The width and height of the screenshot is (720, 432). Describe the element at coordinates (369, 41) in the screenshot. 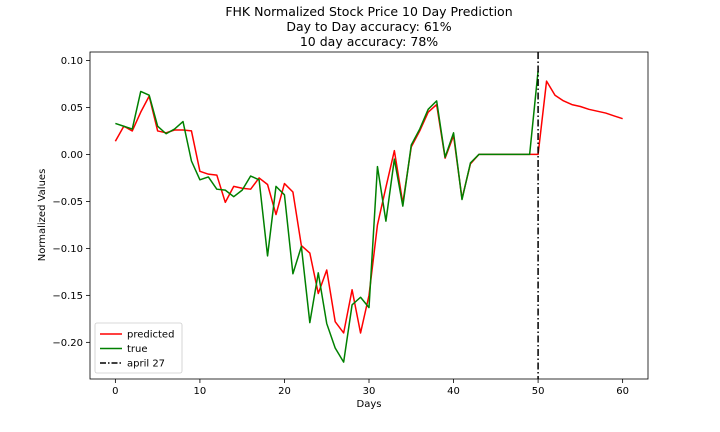

I see `chart-subtitle-10day-accuracy: 10 day accuracy: 78%` at that location.